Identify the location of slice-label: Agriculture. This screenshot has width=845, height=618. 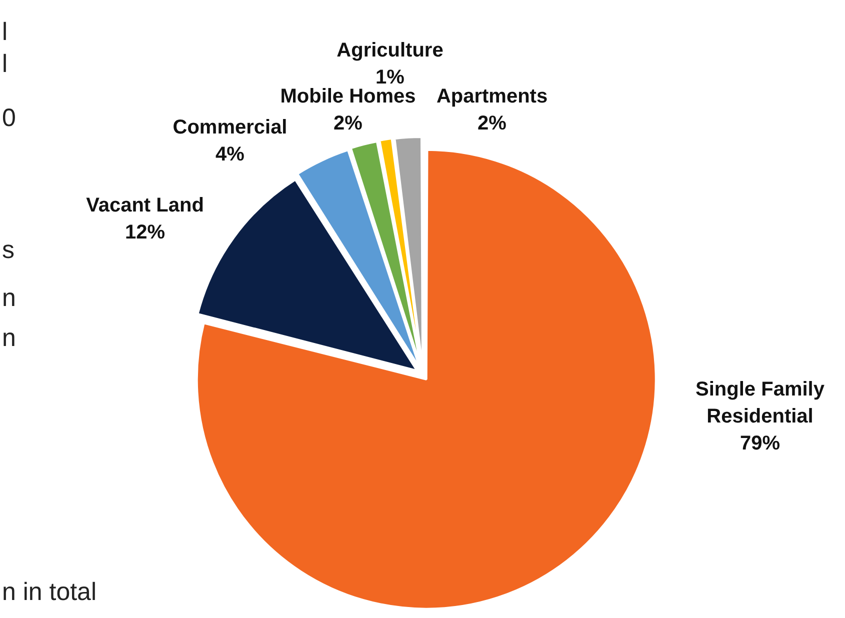
(390, 51).